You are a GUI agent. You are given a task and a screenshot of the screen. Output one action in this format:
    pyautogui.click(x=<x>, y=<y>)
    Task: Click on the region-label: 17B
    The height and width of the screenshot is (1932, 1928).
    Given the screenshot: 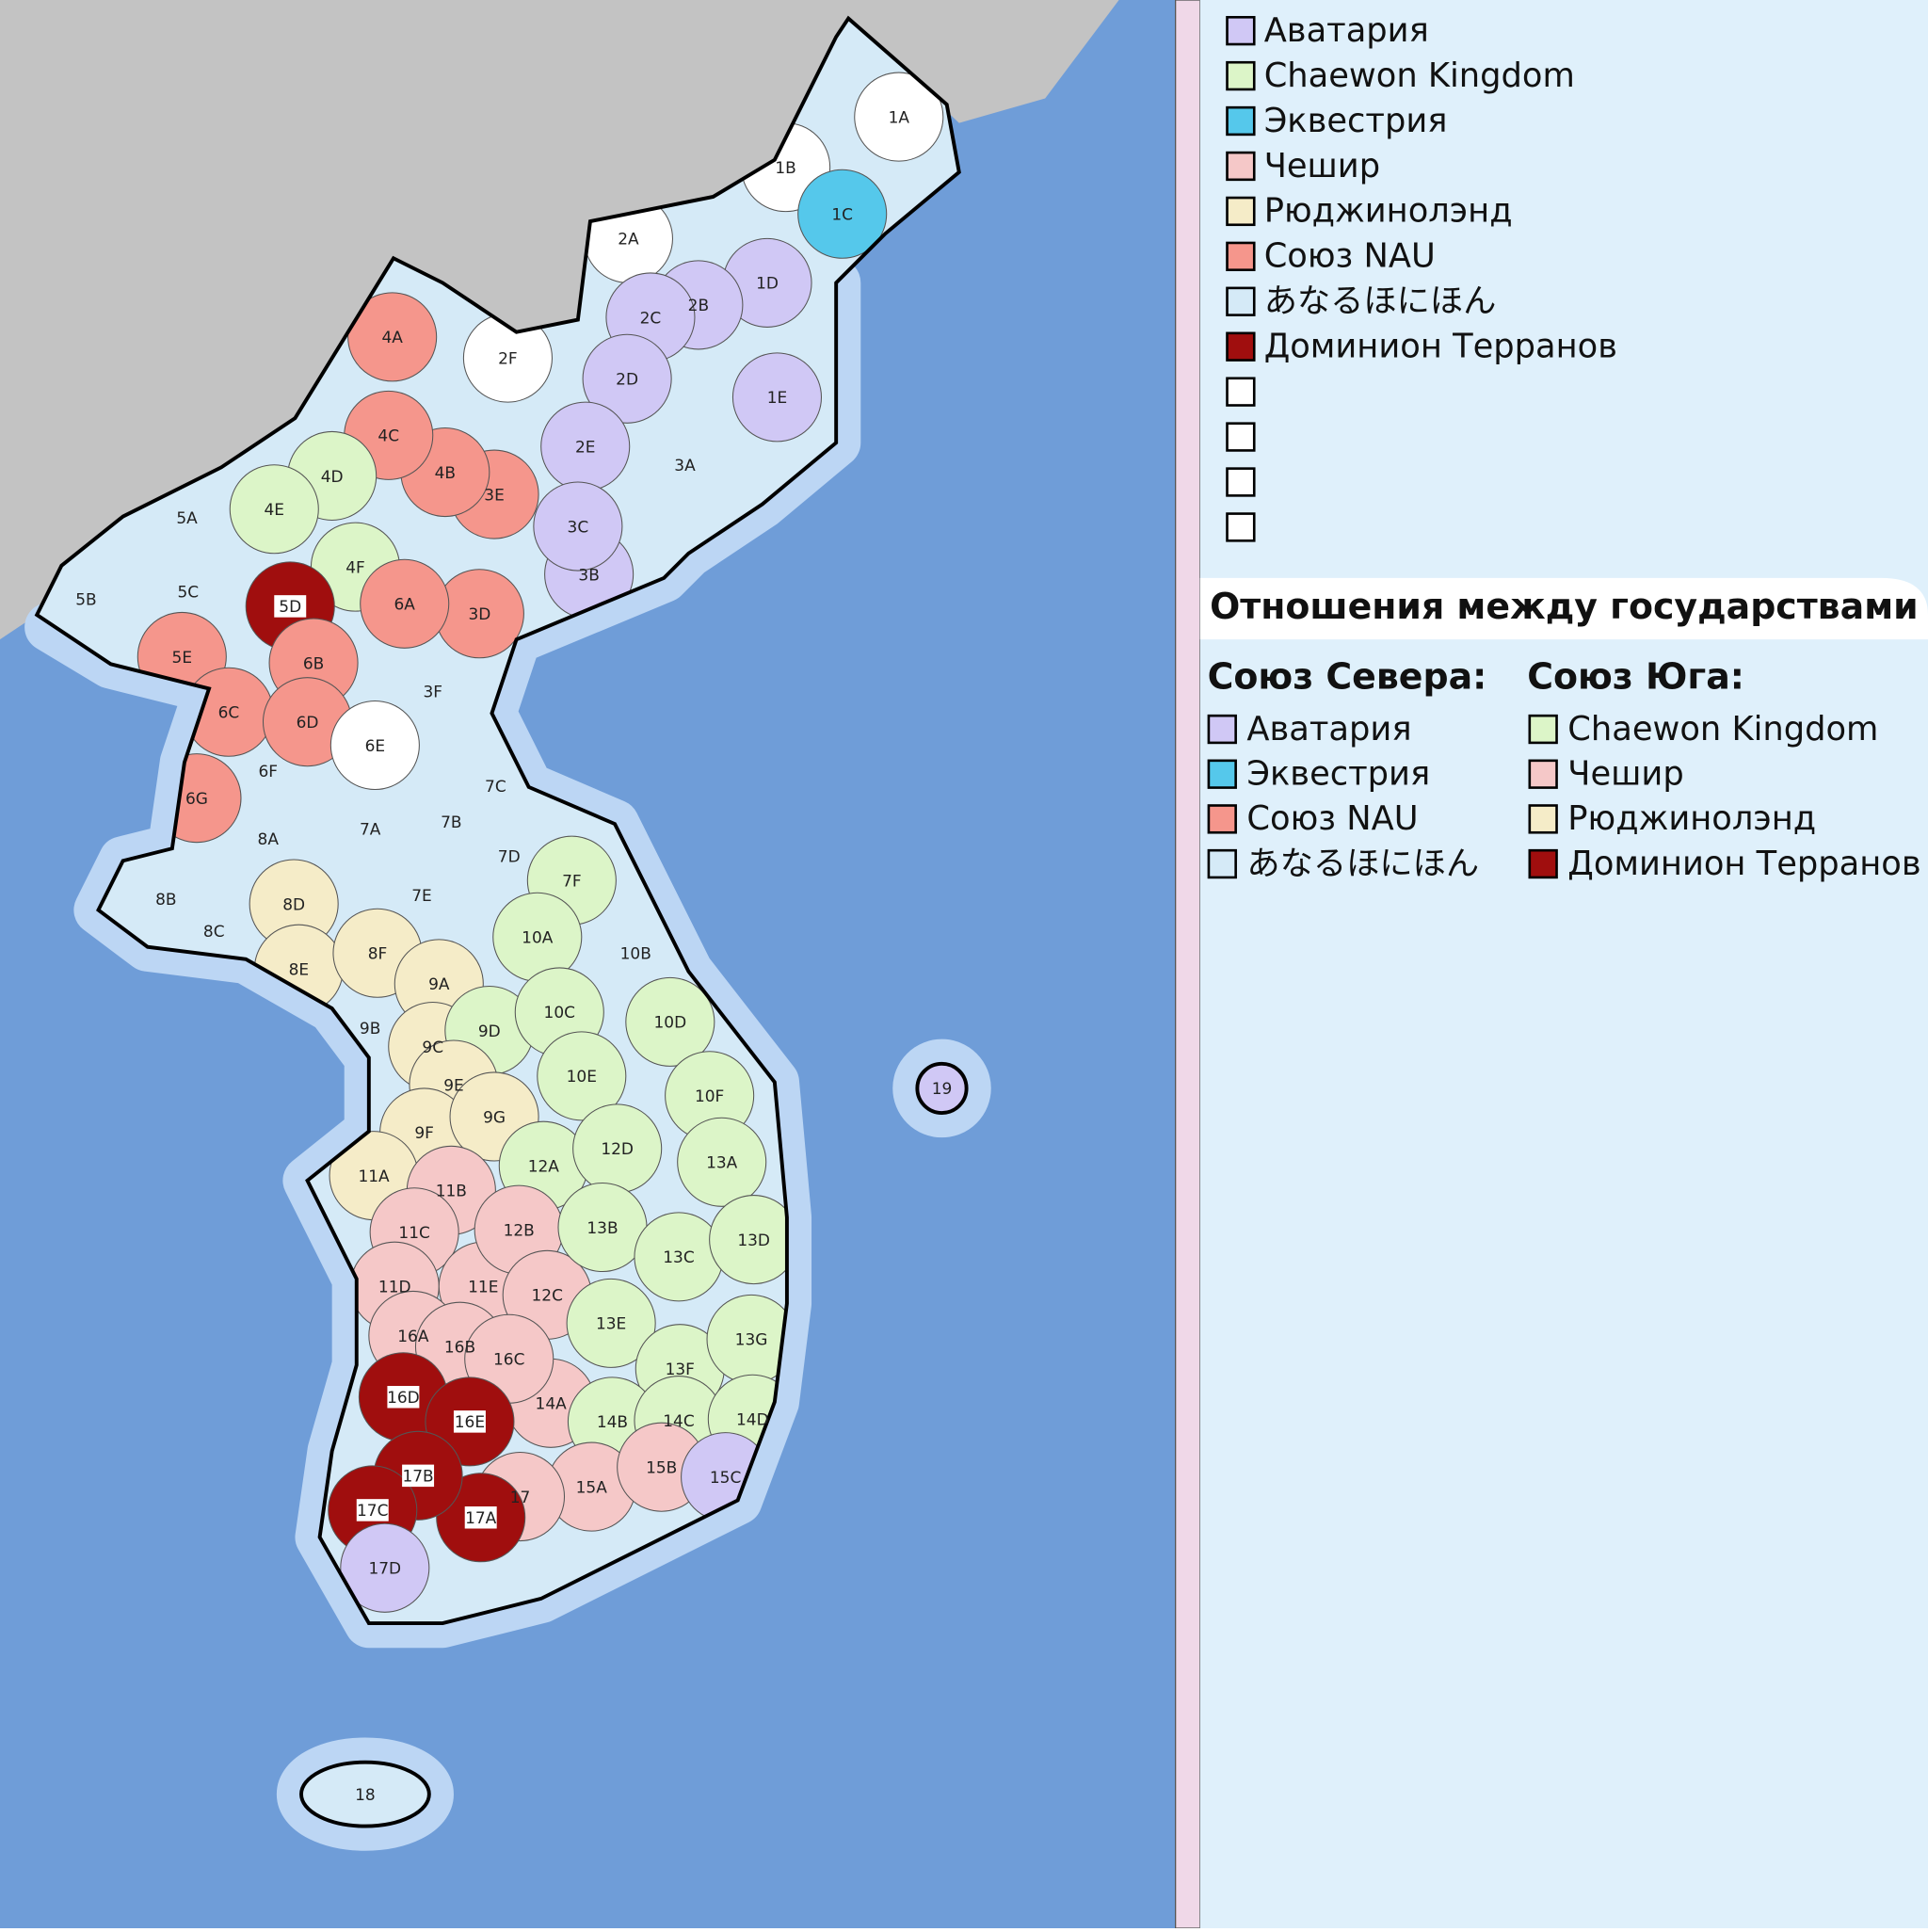 What is the action you would take?
    pyautogui.click(x=417, y=1477)
    